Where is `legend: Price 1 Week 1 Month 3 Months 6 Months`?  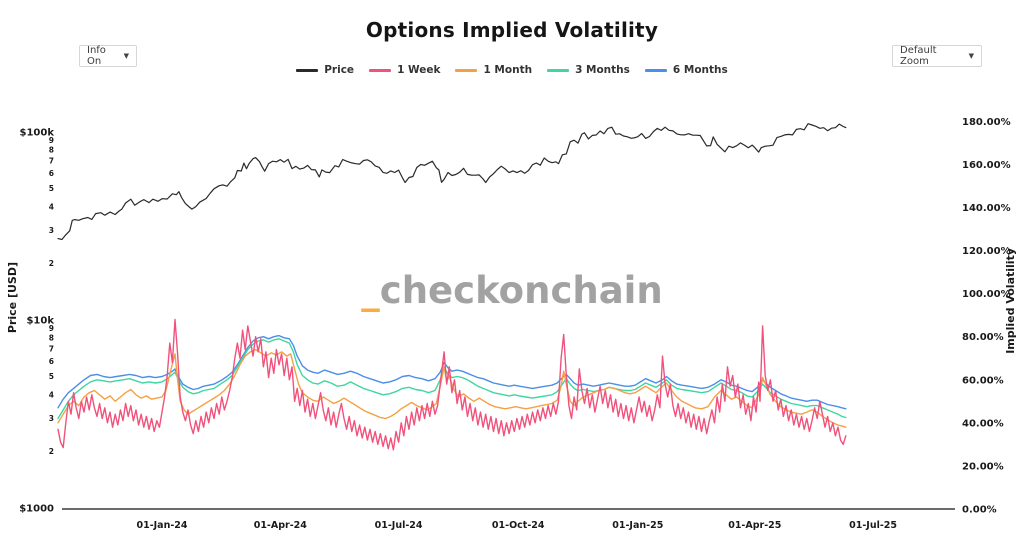
legend: Price 1 Week 1 Month 3 Months 6 Months is located at coordinates (512, 70).